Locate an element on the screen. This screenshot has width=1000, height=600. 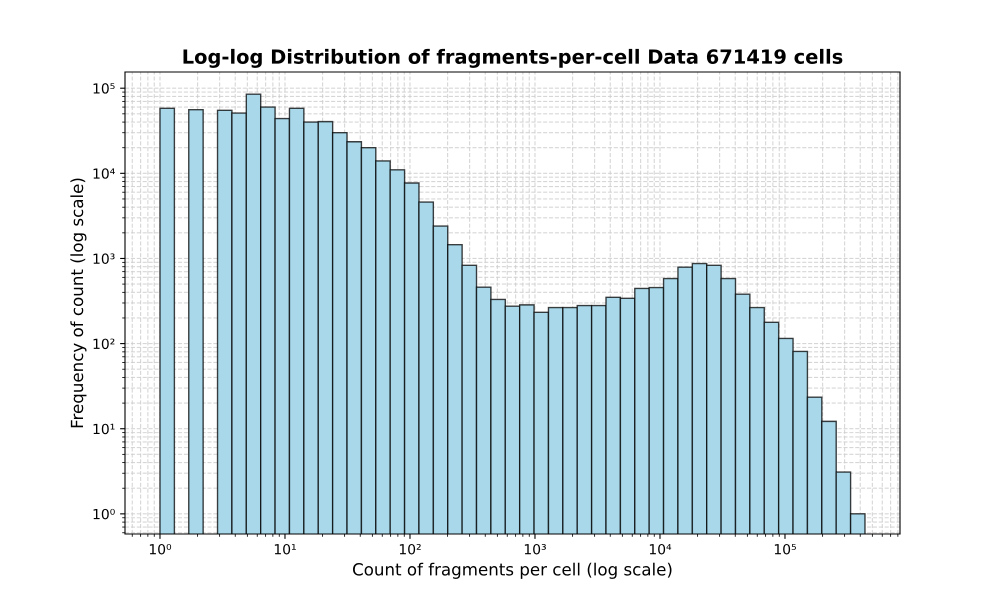
x-tick-label: 10⁰ is located at coordinates (161, 549).